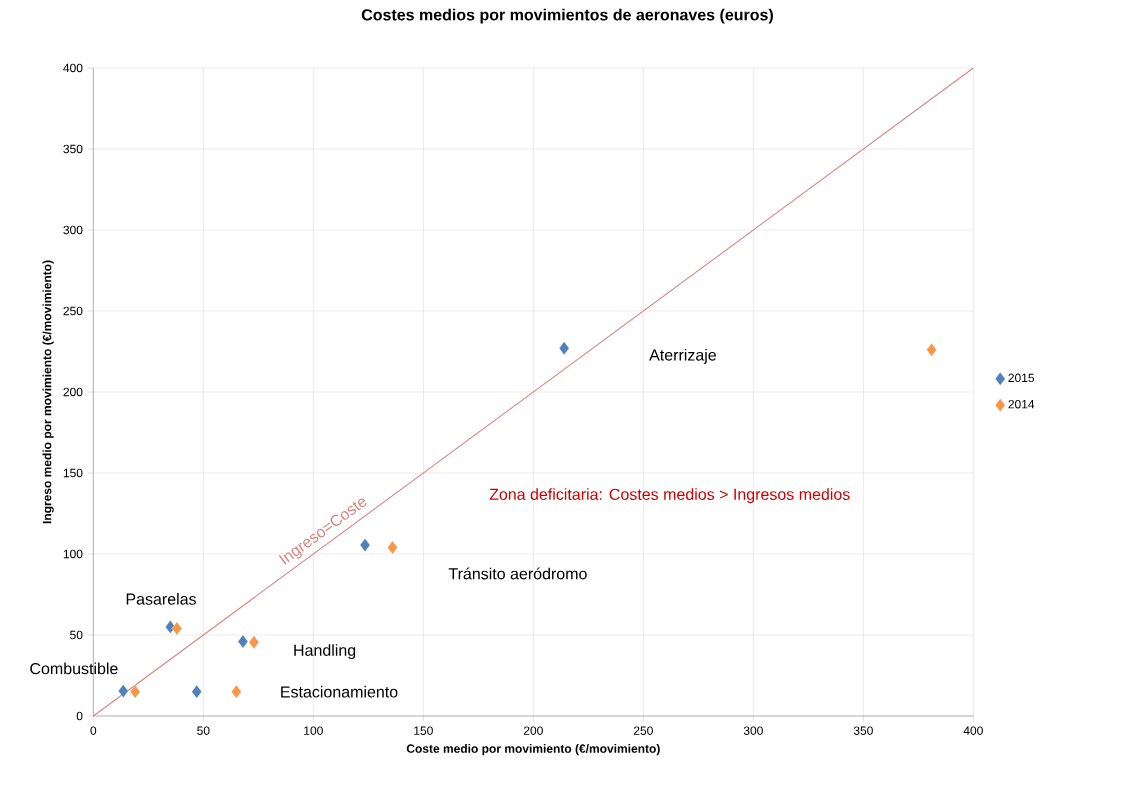 Image resolution: width=1135 pixels, height=796 pixels. What do you see at coordinates (669, 496) in the screenshot?
I see `annotation: Zona deficitaria: Costes medios > Ingresos medios` at bounding box center [669, 496].